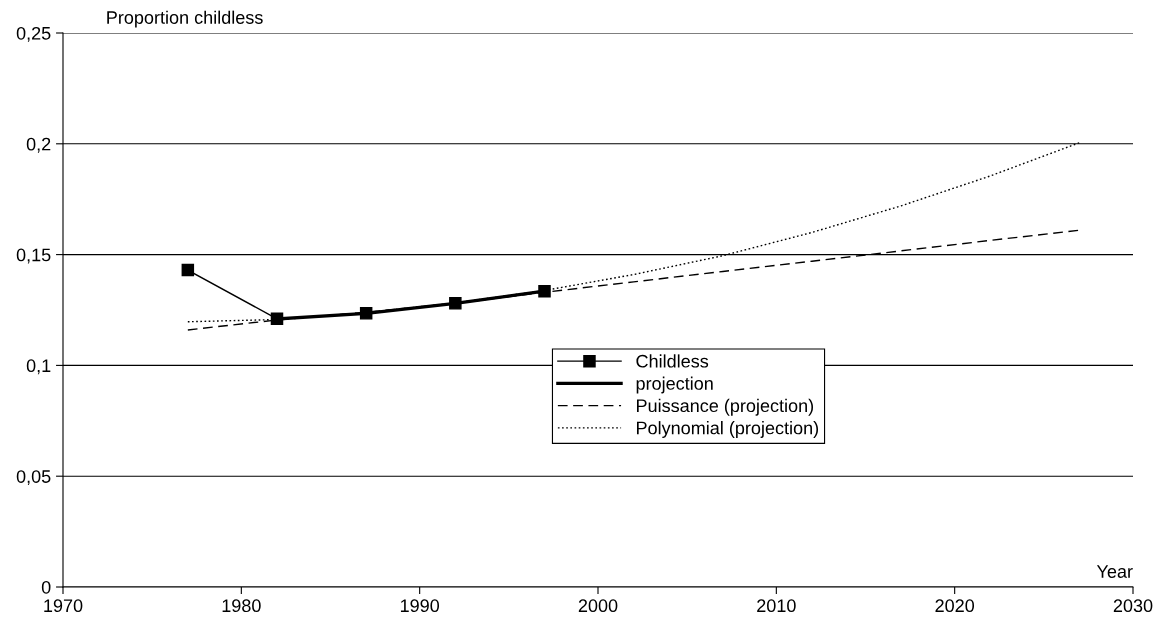  I want to click on x-tick-label: 1970, so click(63, 606).